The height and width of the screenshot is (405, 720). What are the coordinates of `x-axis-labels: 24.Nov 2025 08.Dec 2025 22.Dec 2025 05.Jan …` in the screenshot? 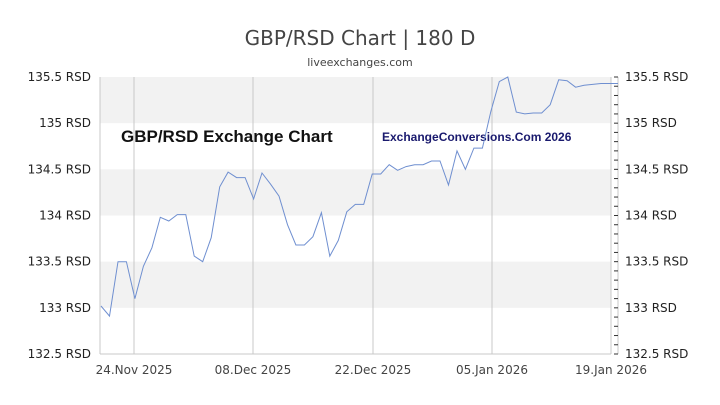 It's located at (371, 370).